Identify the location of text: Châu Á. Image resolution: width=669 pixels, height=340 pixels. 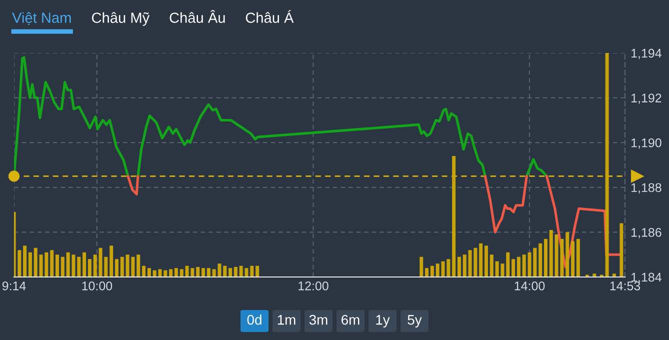
(270, 16).